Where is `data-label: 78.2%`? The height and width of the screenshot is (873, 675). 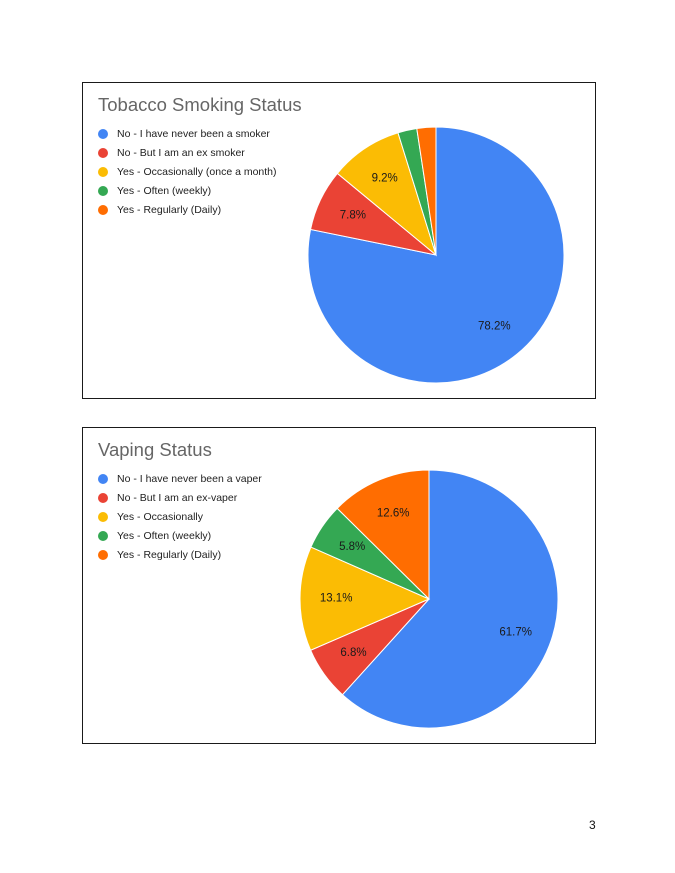 data-label: 78.2% is located at coordinates (494, 326).